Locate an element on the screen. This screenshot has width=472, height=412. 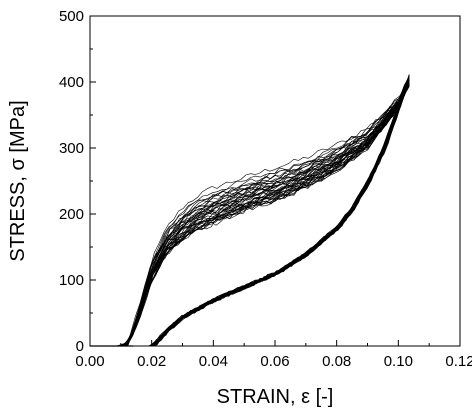
x-axis-ticks: 0.00 0.02 0.04 0.06 0.08 0.10 0.12 is located at coordinates (273, 355).